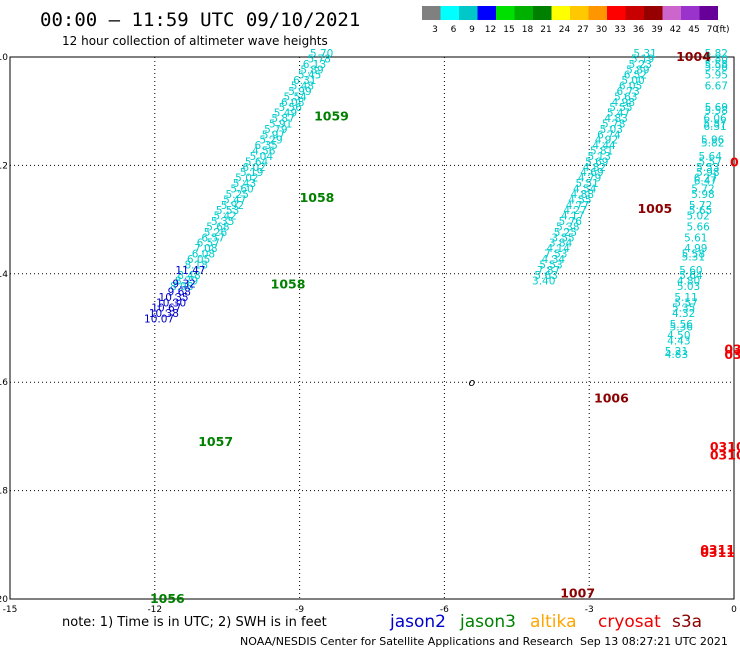 This screenshot has height=650, width=740. What do you see at coordinates (732, 354) in the screenshot?
I see `pass-number-label: 031` at bounding box center [732, 354].